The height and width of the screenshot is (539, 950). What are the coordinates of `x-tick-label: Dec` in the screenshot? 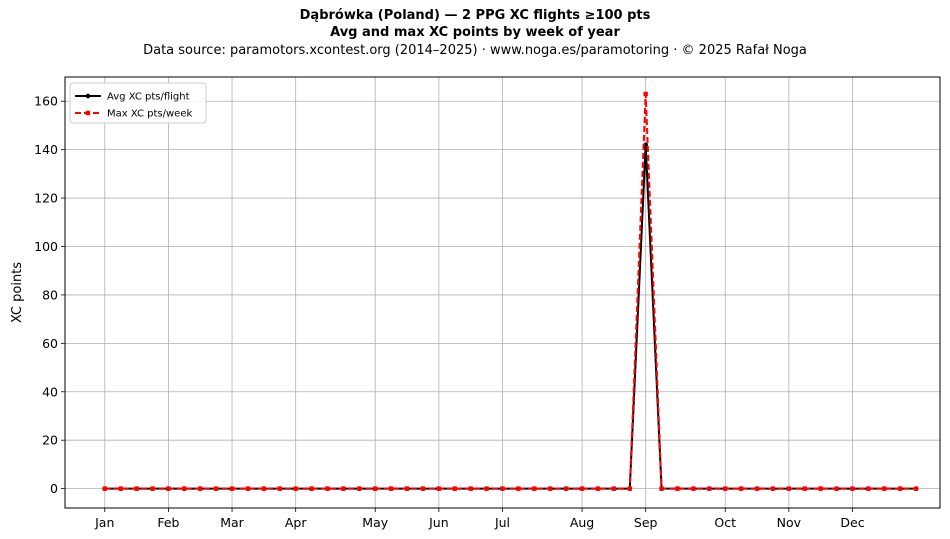 It's located at (852, 522).